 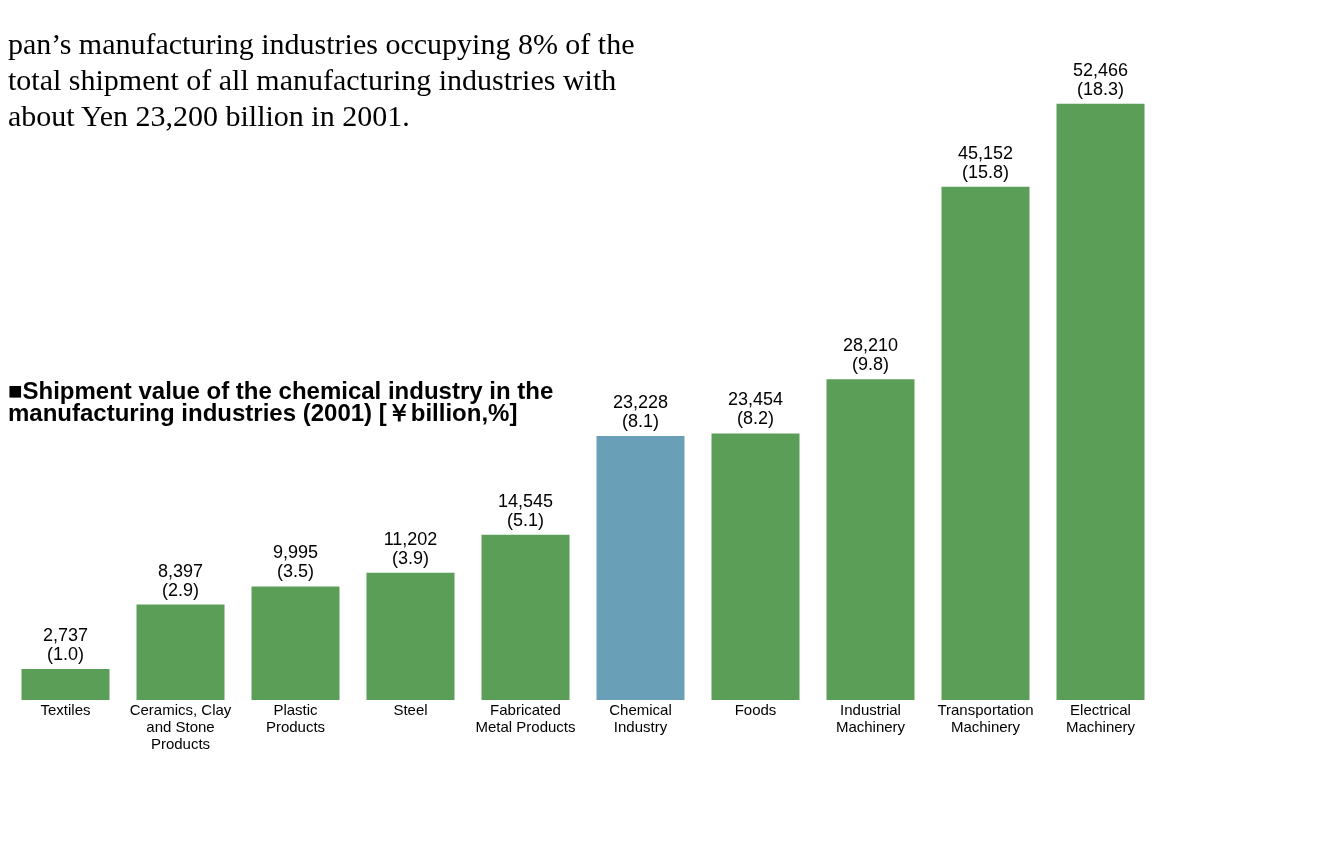 I want to click on data-label: 9,995 (3.5), so click(x=295, y=562).